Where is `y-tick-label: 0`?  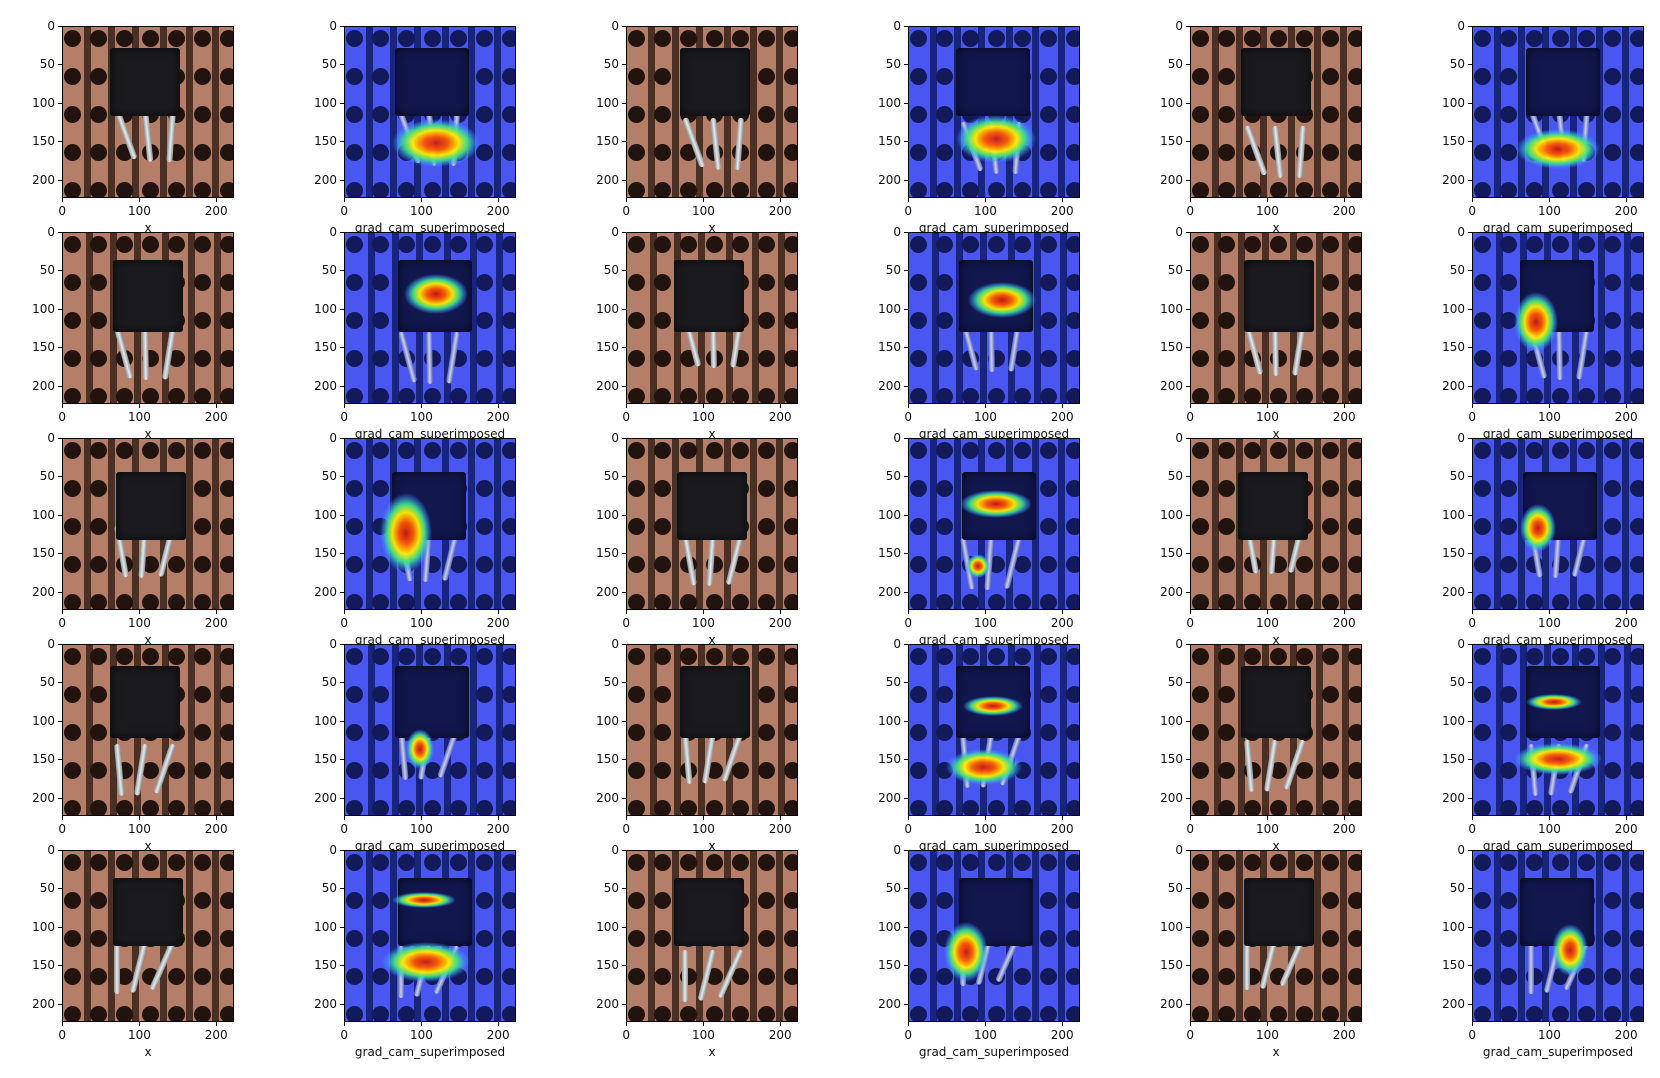
y-tick-label: 0 is located at coordinates (333, 644).